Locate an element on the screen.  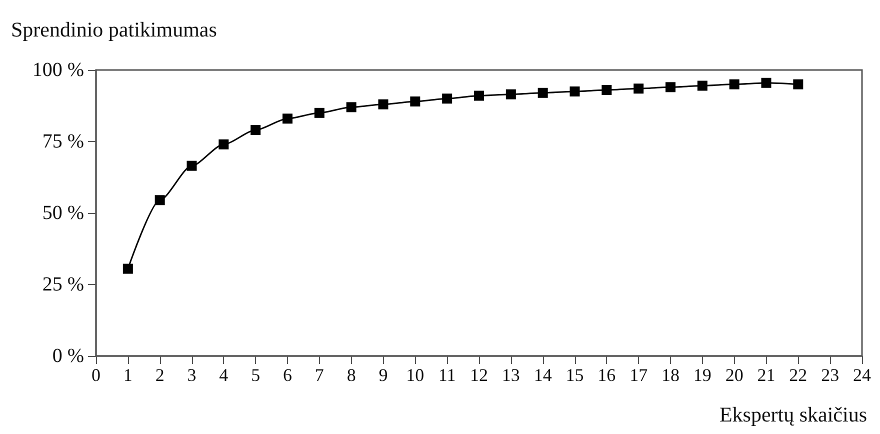
x-tick-label: 9 is located at coordinates (383, 375).